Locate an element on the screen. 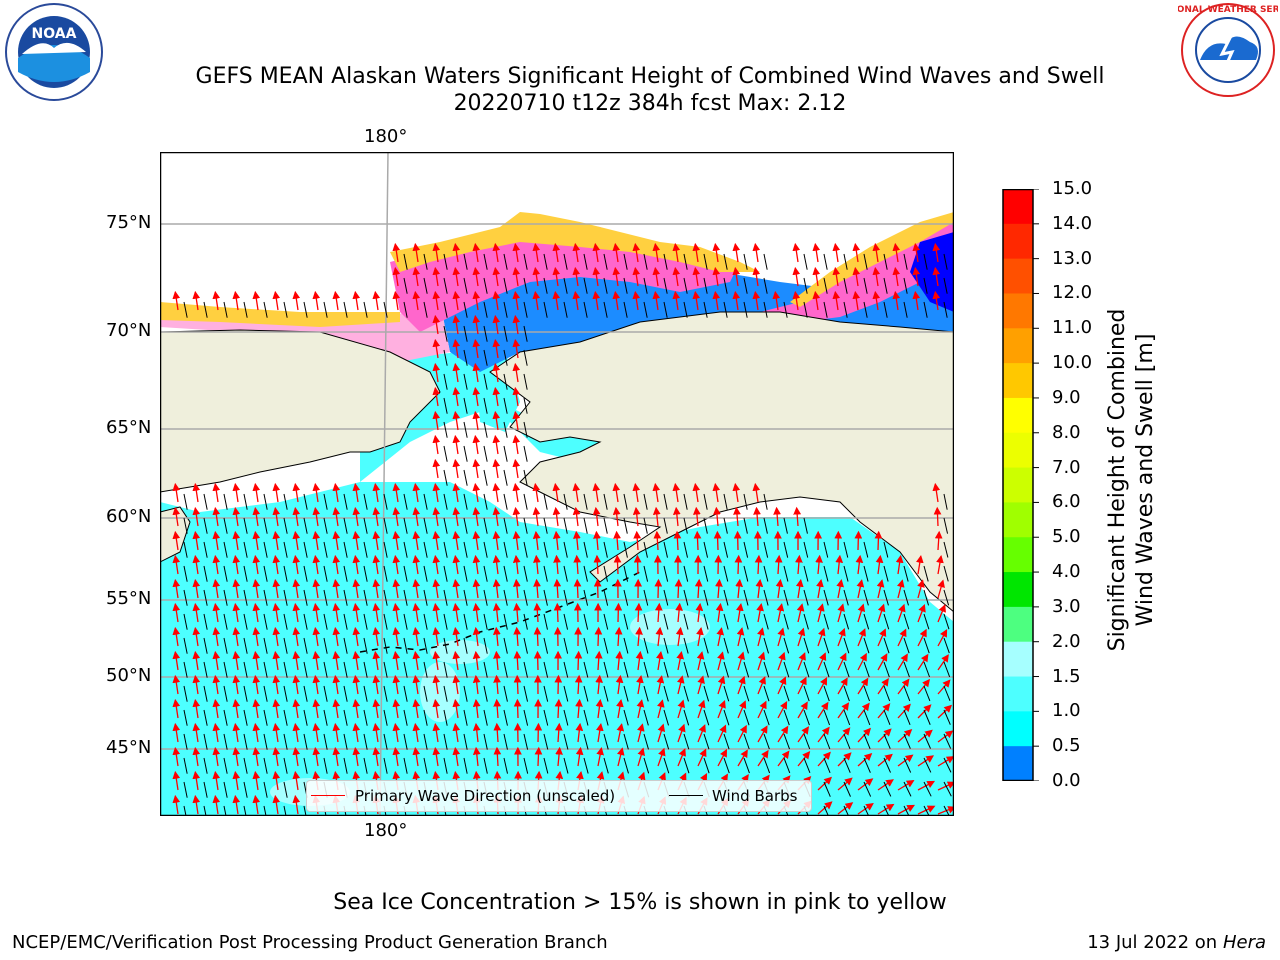  lat-tick-55: 55°N is located at coordinates (129, 598).